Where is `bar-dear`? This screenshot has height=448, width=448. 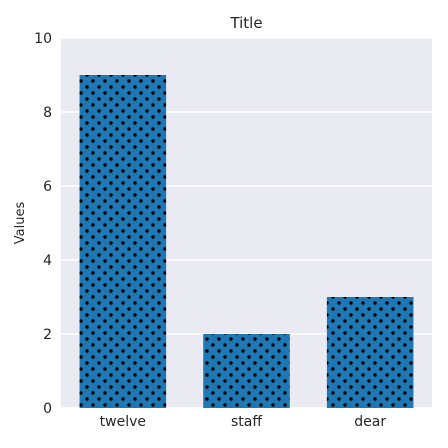 bar-dear is located at coordinates (370, 352).